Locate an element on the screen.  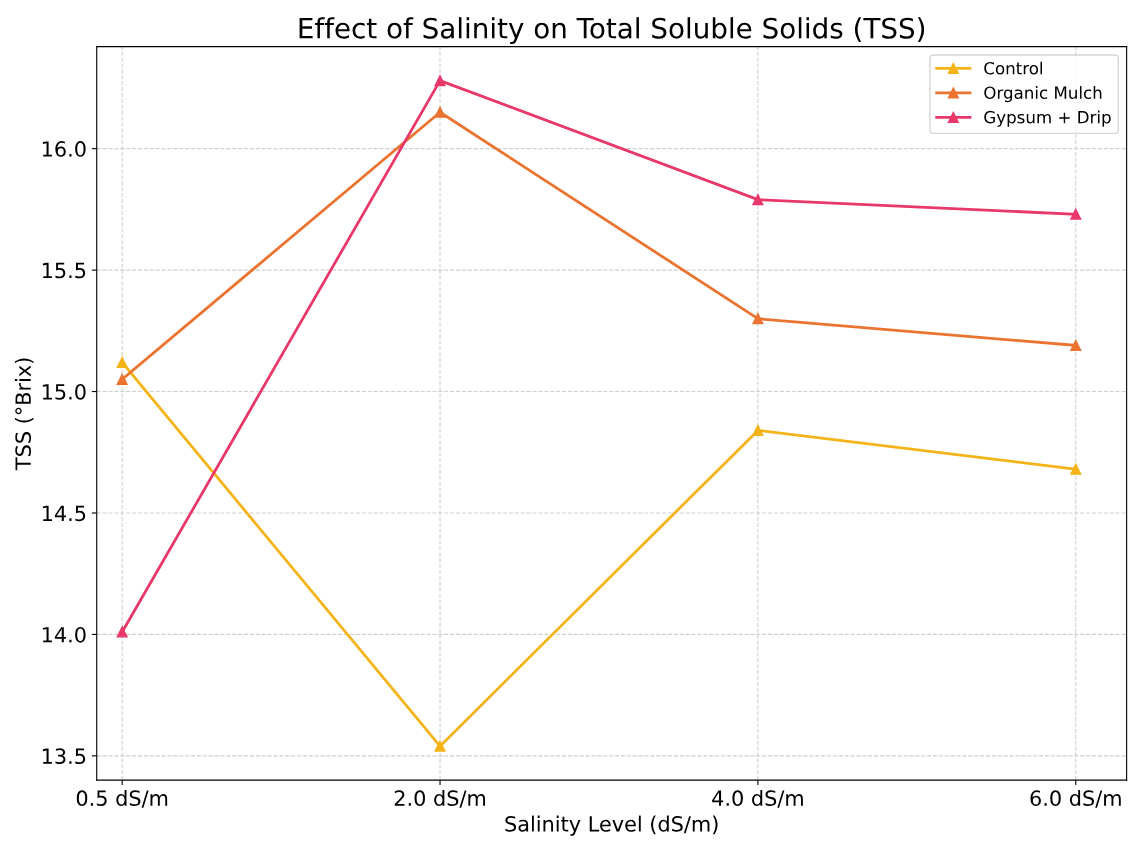
x-tick-label: 2.0 dS/m is located at coordinates (440, 798).